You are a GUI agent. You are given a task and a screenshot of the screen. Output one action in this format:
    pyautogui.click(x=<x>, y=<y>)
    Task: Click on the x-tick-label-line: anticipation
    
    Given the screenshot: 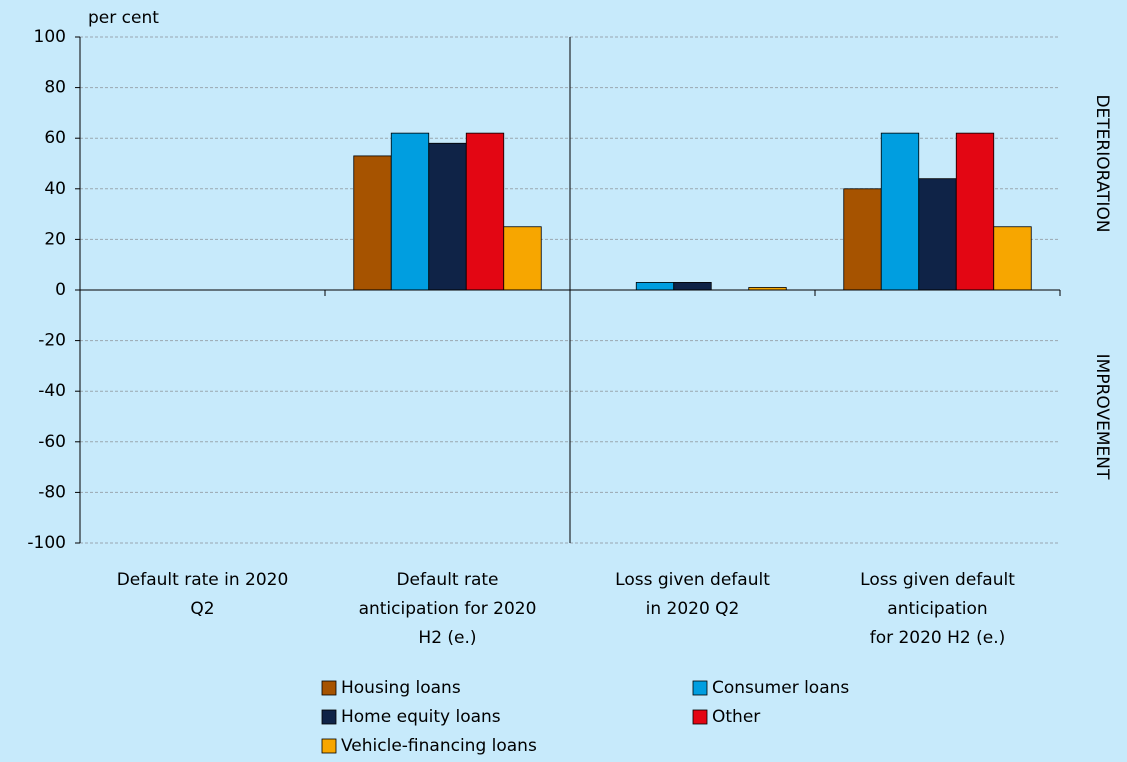 What is the action you would take?
    pyautogui.click(x=937, y=609)
    